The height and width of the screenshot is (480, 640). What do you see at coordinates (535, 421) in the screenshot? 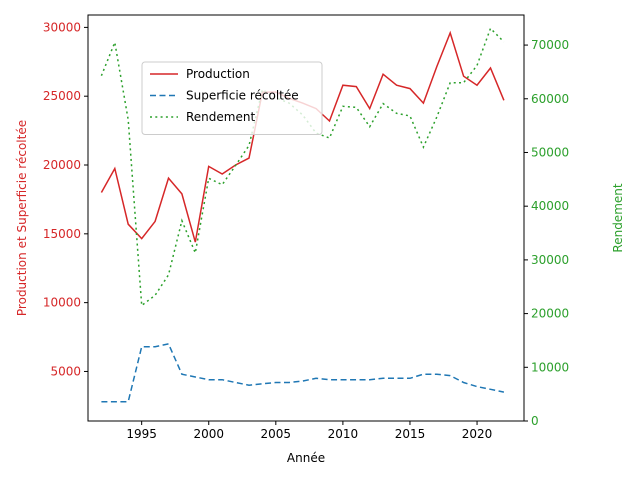
I see `y-right-tick-label: 0` at bounding box center [535, 421].